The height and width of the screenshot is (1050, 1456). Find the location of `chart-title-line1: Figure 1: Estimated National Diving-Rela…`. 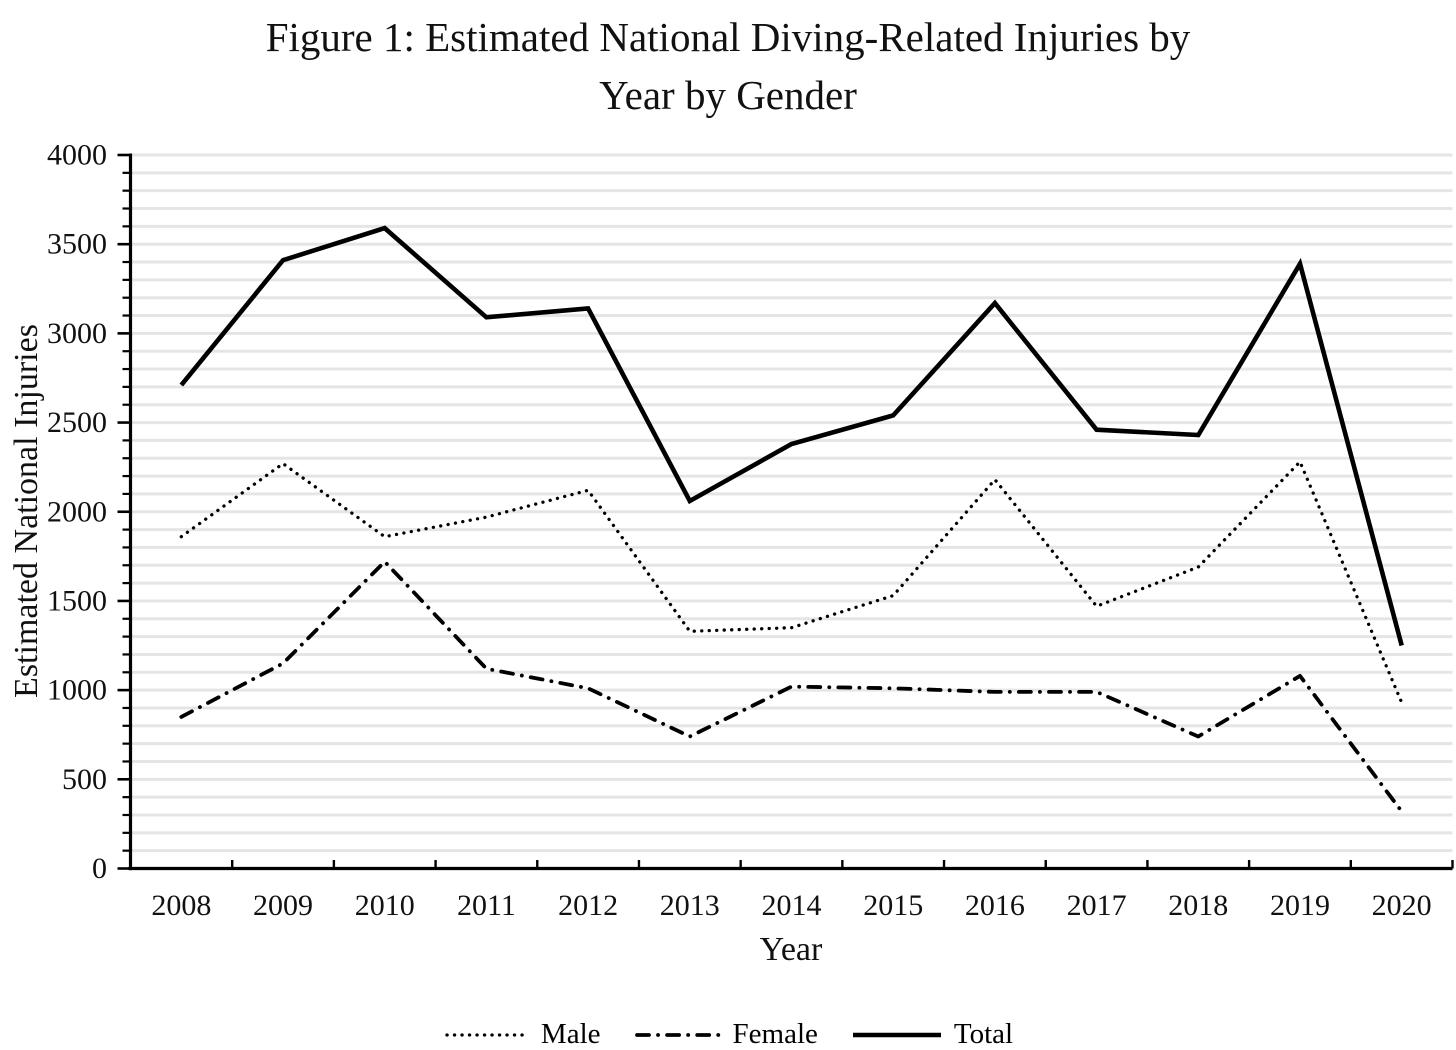

chart-title-line1: Figure 1: Estimated National Diving-Rela… is located at coordinates (728, 37).